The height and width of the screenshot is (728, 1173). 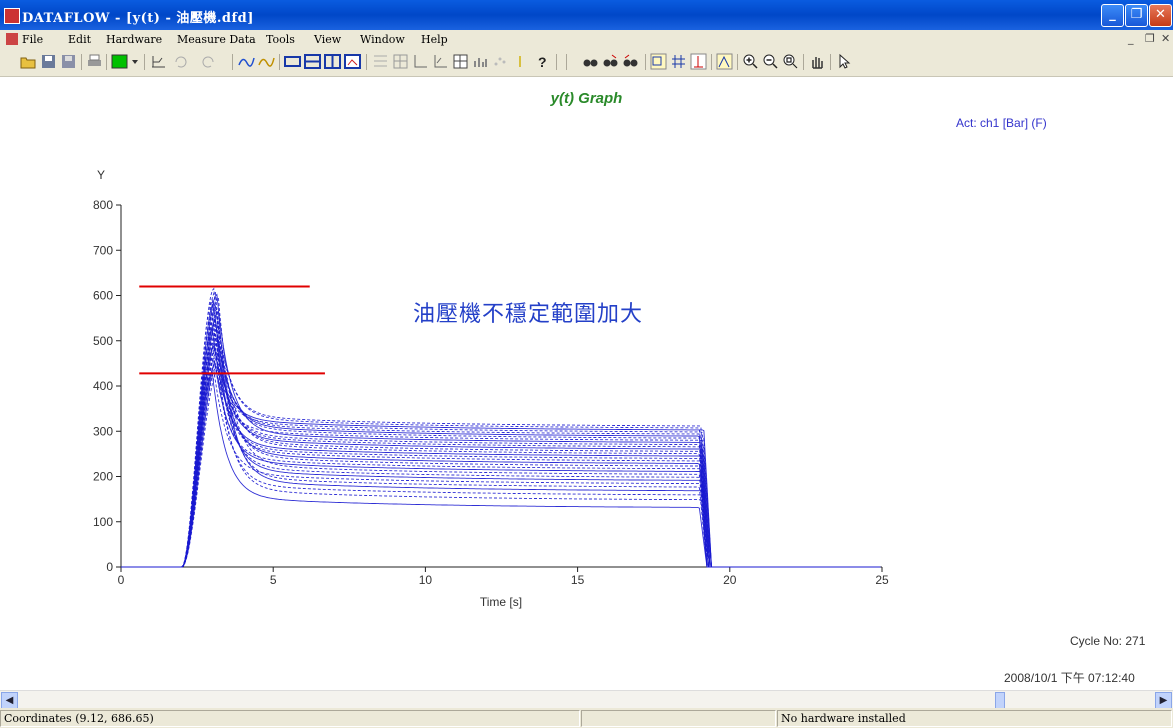 I want to click on menu-edit: Edit, so click(x=80, y=39).